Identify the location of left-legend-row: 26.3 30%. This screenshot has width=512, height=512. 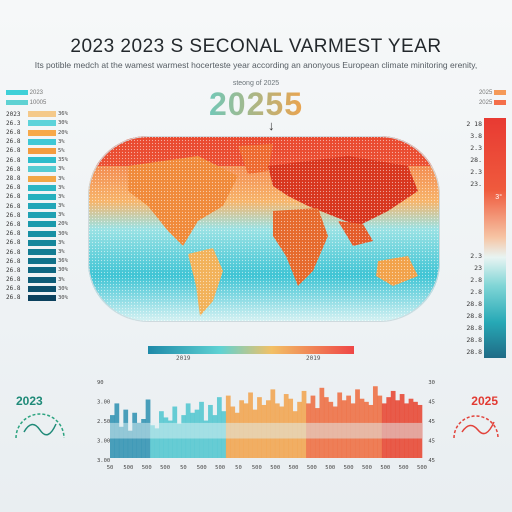
(41, 123).